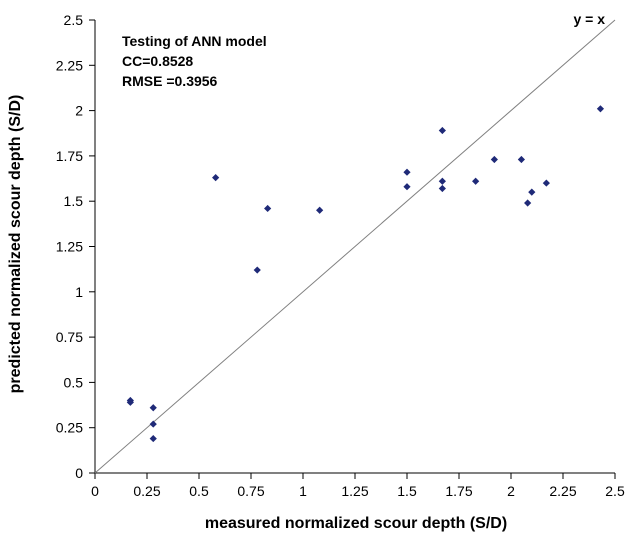 The image size is (632, 536). What do you see at coordinates (15, 244) in the screenshot?
I see `y-axis-title: predicted normalized scour depth (S/D)` at bounding box center [15, 244].